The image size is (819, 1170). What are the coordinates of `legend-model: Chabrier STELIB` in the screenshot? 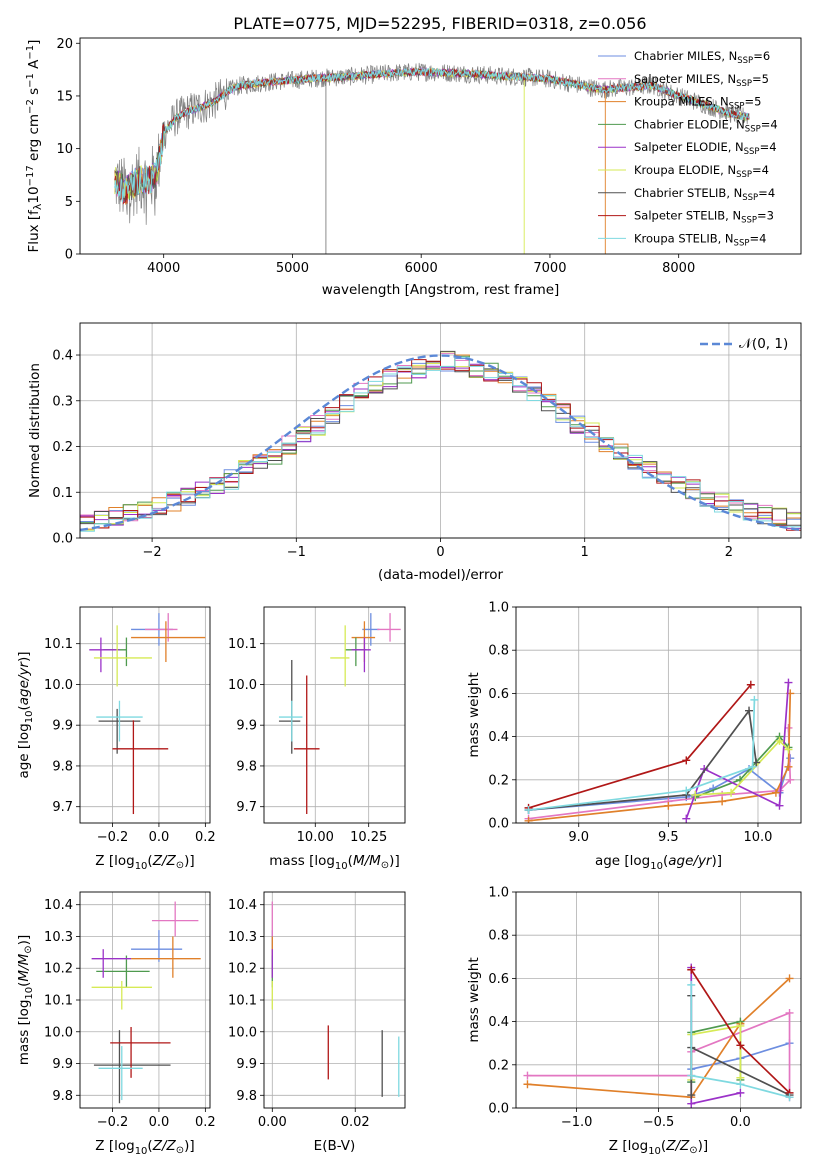 It's located at (680, 193).